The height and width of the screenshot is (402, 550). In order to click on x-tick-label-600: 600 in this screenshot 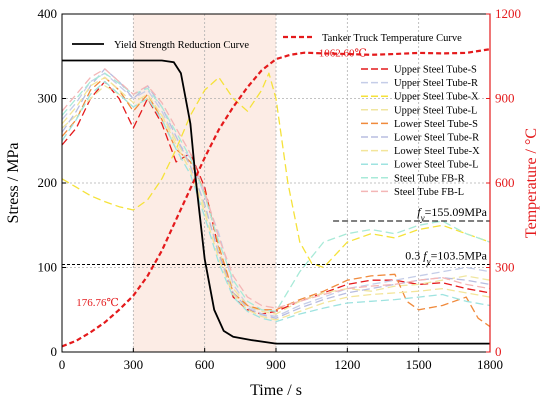, I will do `click(205, 364)`.